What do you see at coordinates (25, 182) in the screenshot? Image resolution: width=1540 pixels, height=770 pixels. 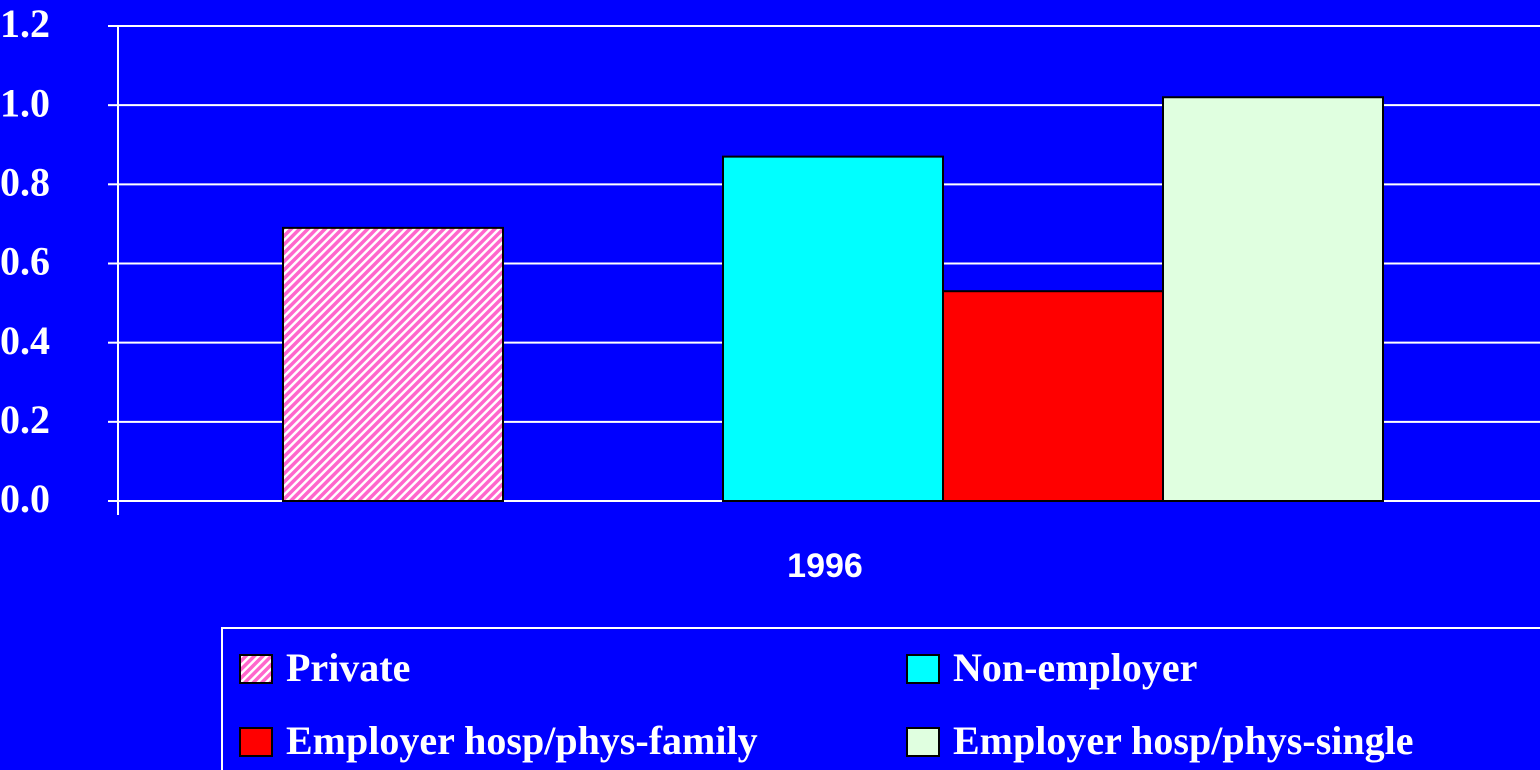 I see `y-tick-label: 0.8` at bounding box center [25, 182].